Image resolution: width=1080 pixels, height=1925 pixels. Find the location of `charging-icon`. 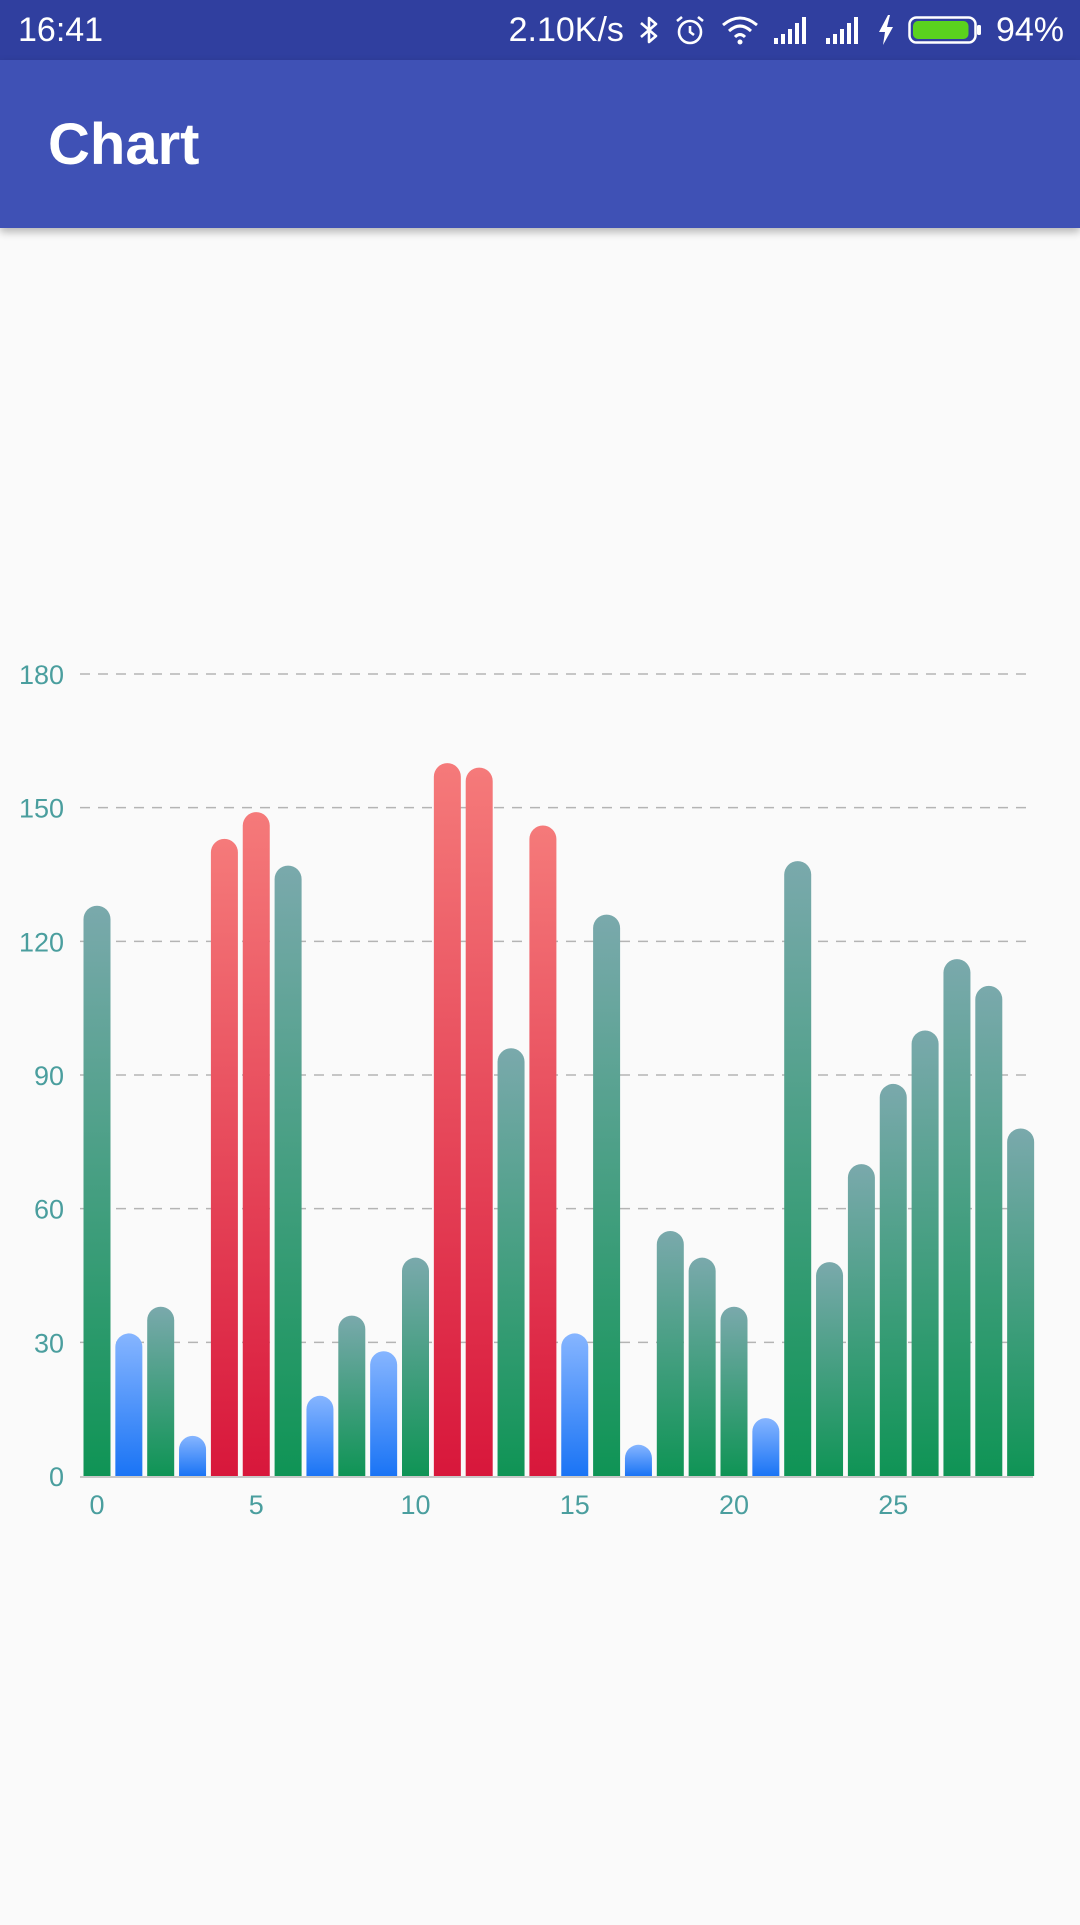

charging-icon is located at coordinates (886, 30).